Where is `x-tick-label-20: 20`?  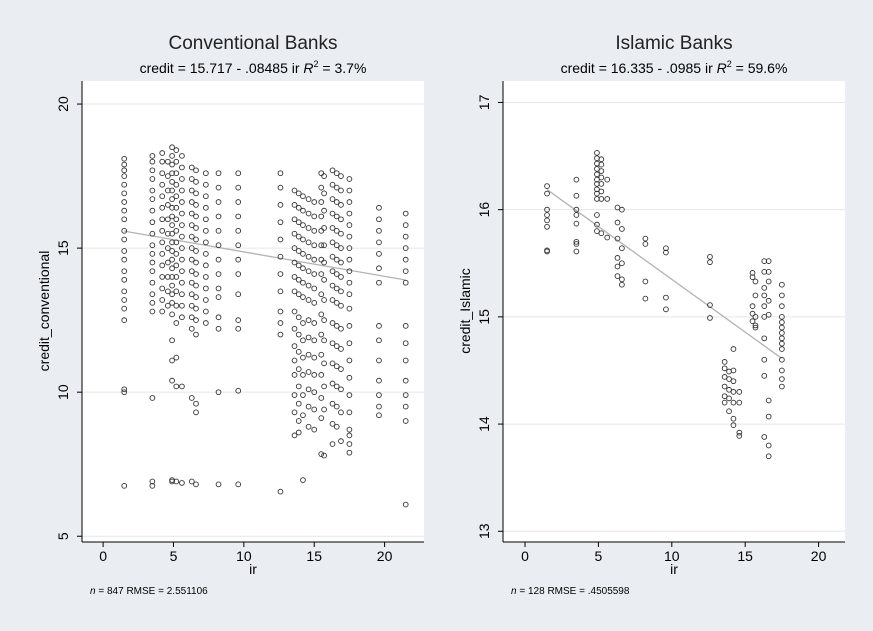 x-tick-label-20: 20 is located at coordinates (385, 556).